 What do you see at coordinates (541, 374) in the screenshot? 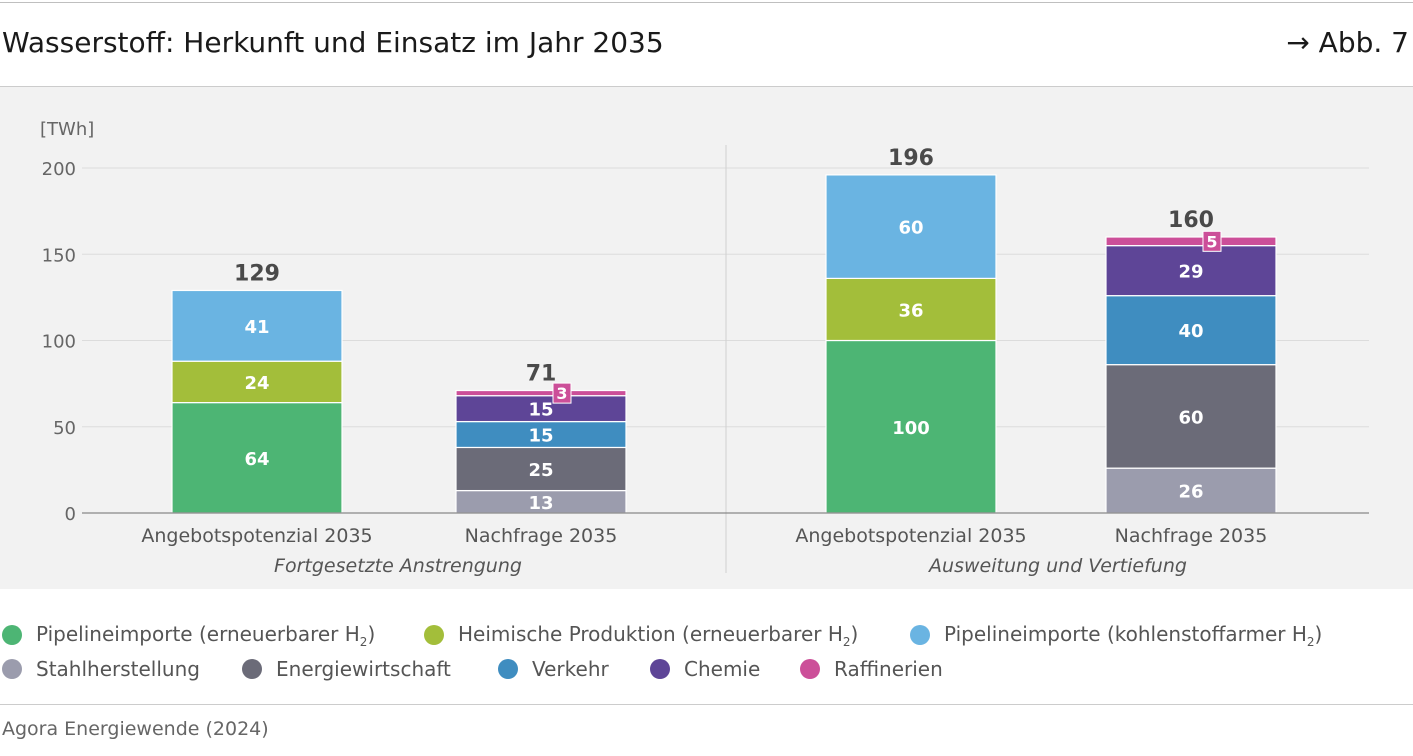
I see `bar-total-label: 71` at bounding box center [541, 374].